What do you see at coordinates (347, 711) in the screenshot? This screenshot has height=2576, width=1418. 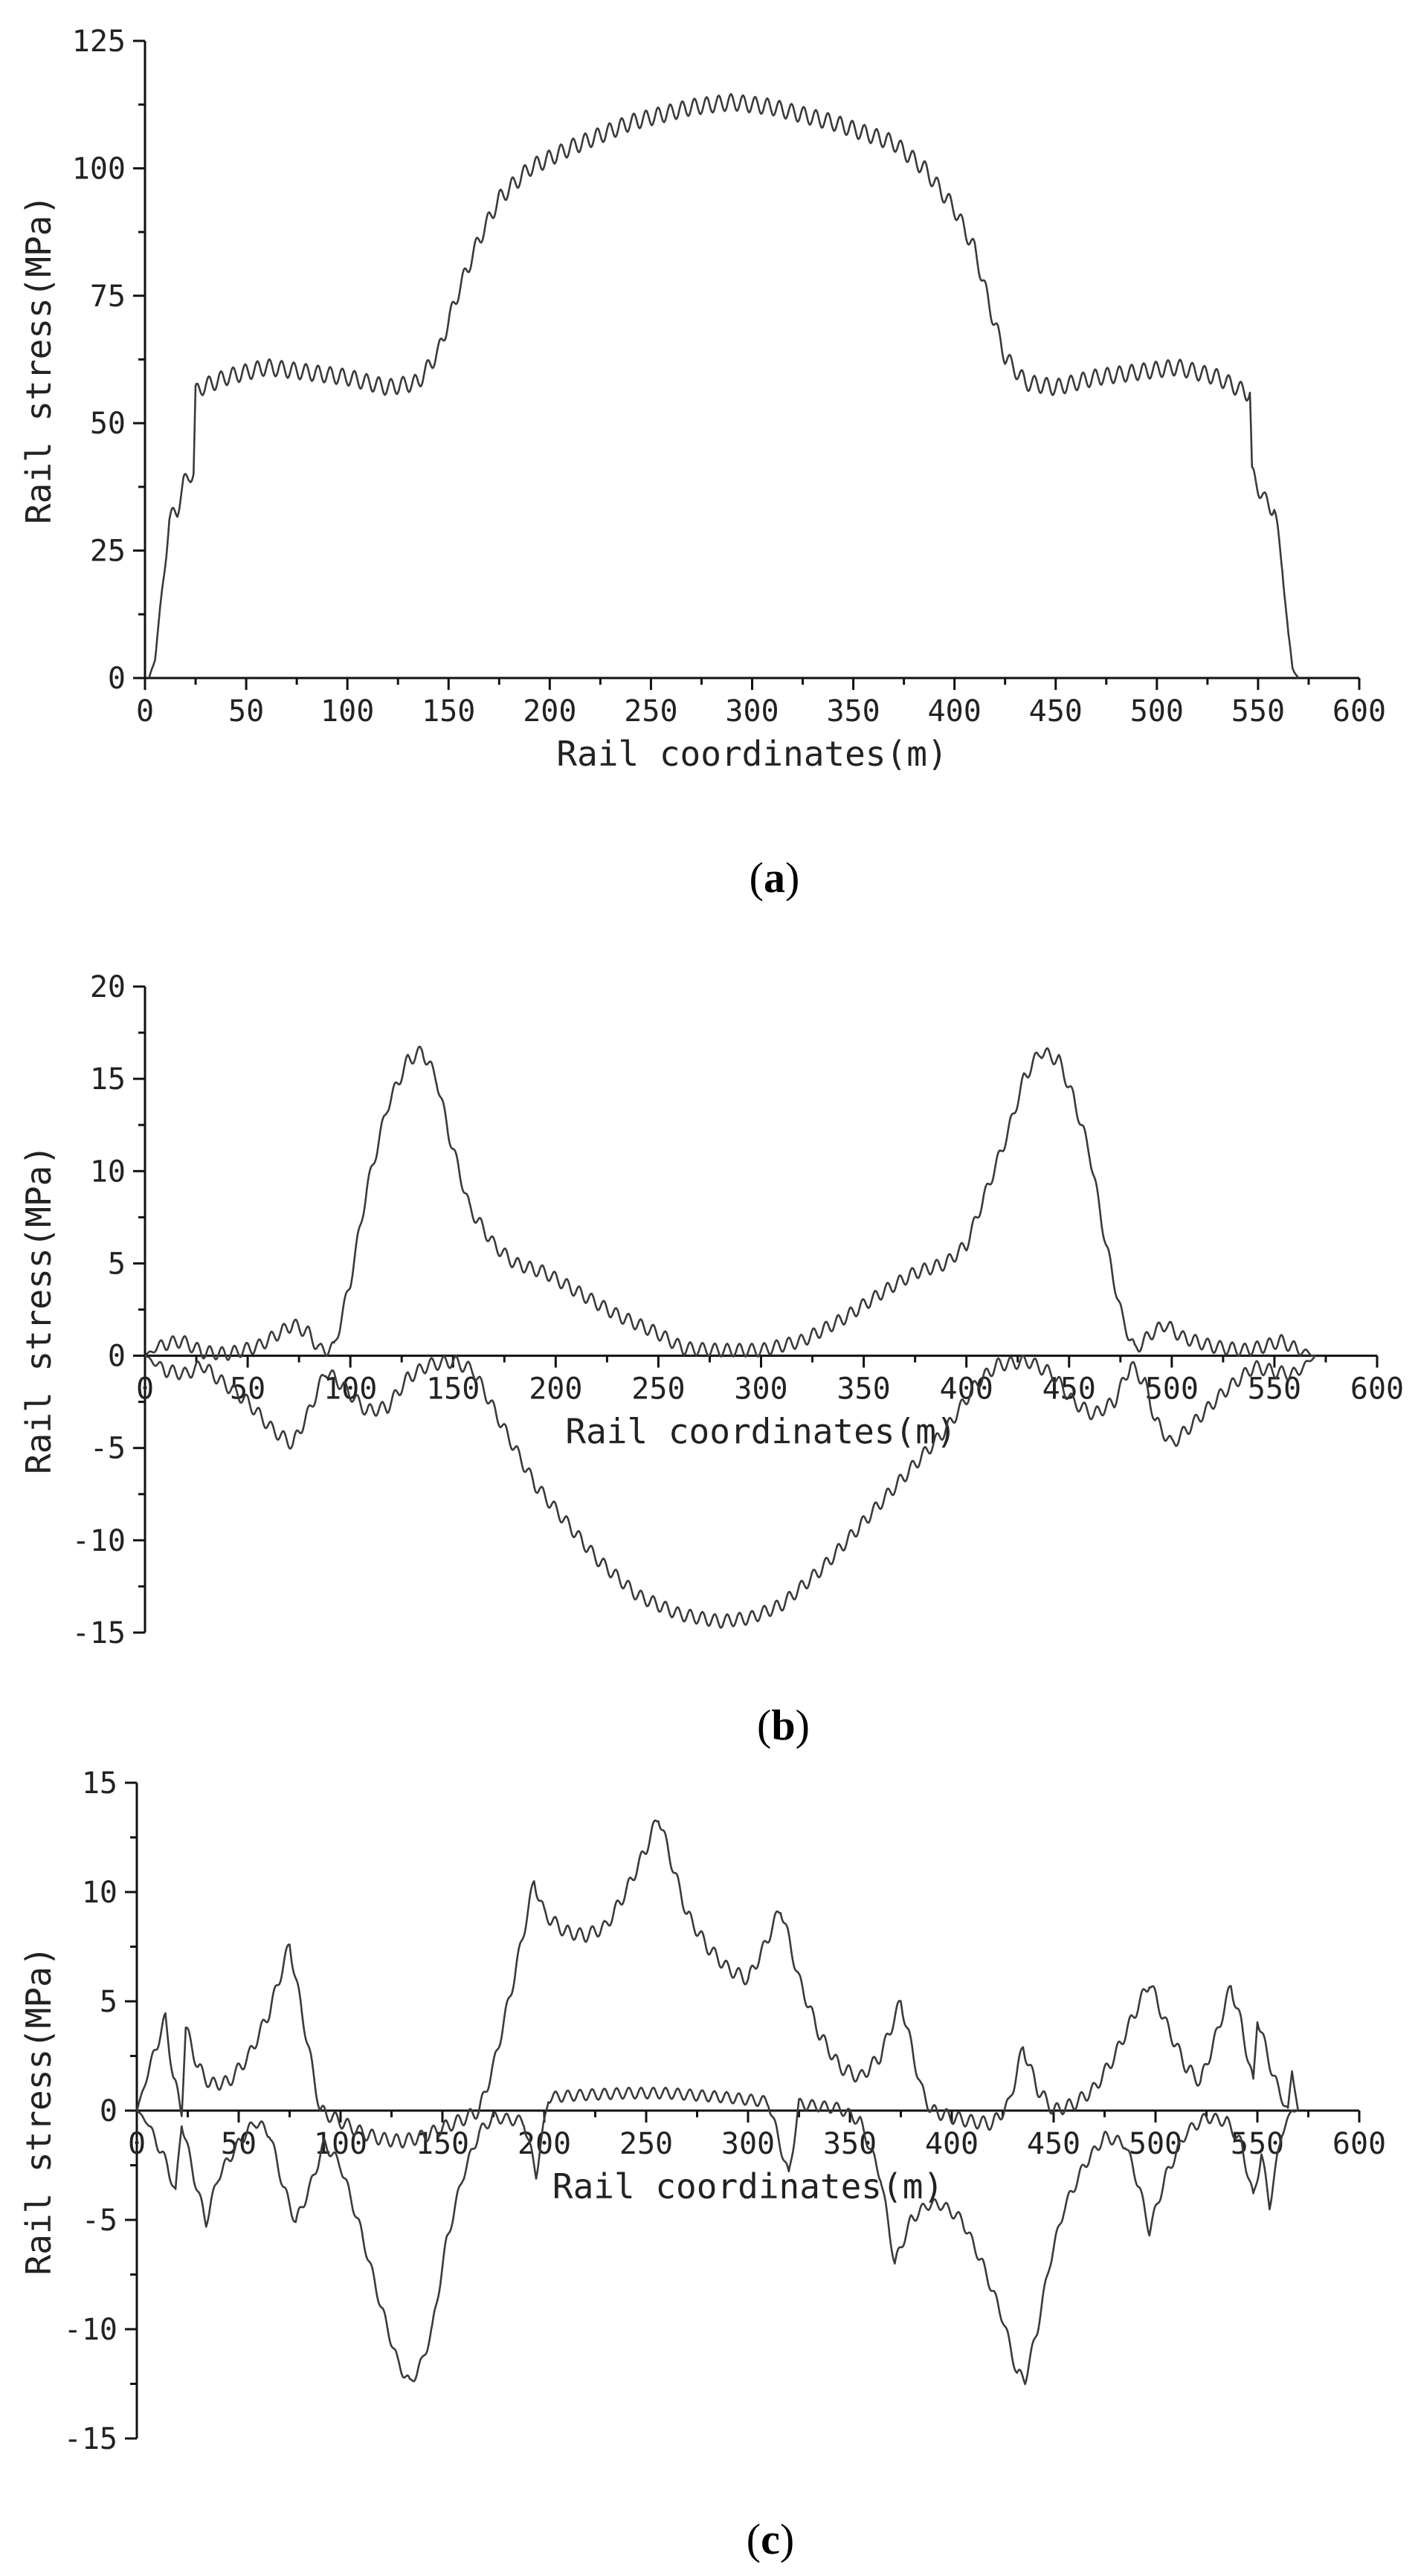 I see `x-tick-label: 100` at bounding box center [347, 711].